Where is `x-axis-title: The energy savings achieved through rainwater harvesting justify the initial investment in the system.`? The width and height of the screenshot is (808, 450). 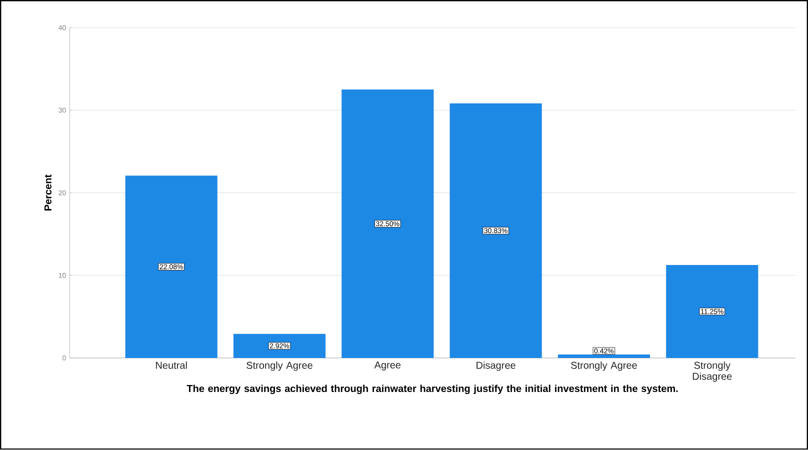
x-axis-title: The energy savings achieved through rainwater harvesting justify the initial investment in the system. is located at coordinates (432, 389).